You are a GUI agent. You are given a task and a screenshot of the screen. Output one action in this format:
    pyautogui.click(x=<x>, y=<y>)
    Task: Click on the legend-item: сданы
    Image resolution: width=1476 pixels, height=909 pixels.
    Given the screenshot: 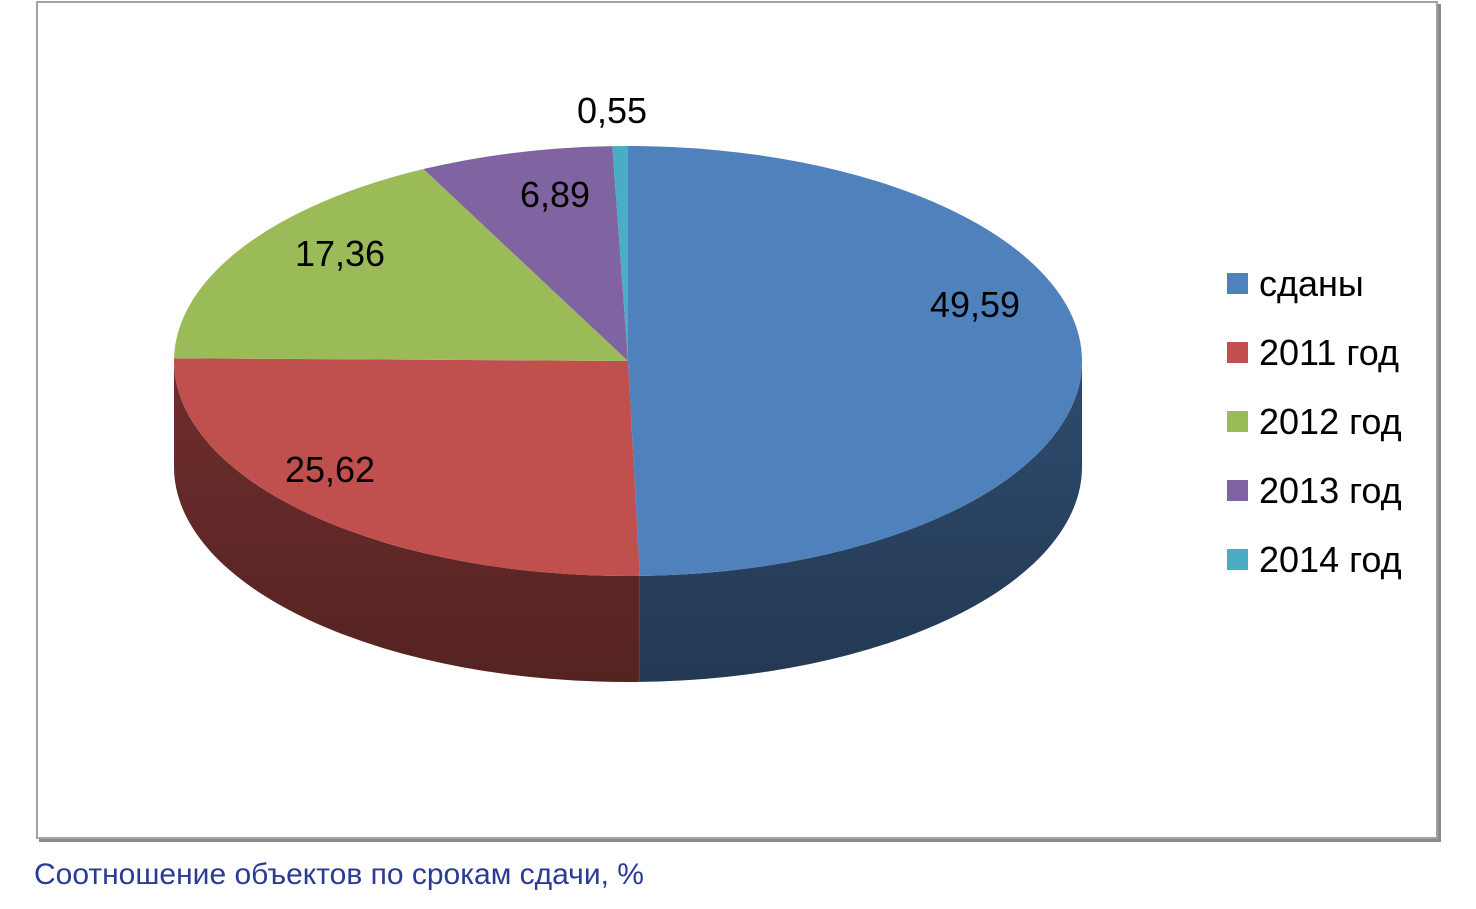 What is the action you would take?
    pyautogui.click(x=1314, y=283)
    